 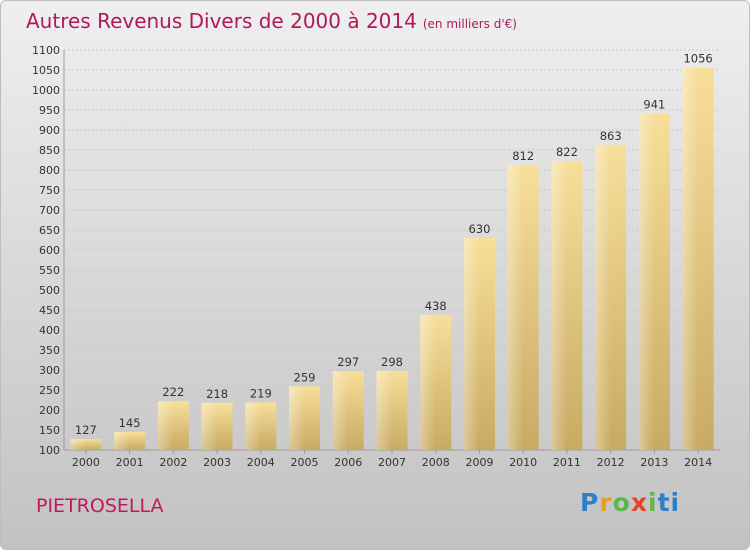 I want to click on y-tick-label: 750, so click(x=49, y=190).